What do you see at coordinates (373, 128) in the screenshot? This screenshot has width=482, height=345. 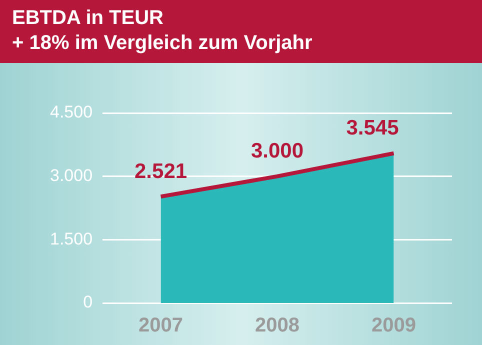 I see `data-label: 3.545` at bounding box center [373, 128].